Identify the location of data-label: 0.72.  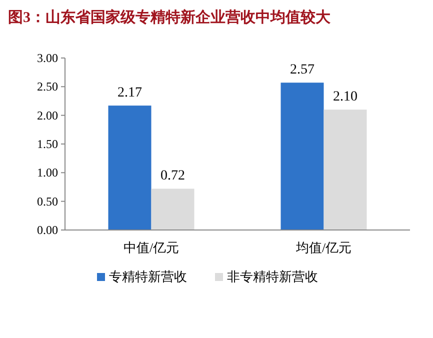
(172, 176).